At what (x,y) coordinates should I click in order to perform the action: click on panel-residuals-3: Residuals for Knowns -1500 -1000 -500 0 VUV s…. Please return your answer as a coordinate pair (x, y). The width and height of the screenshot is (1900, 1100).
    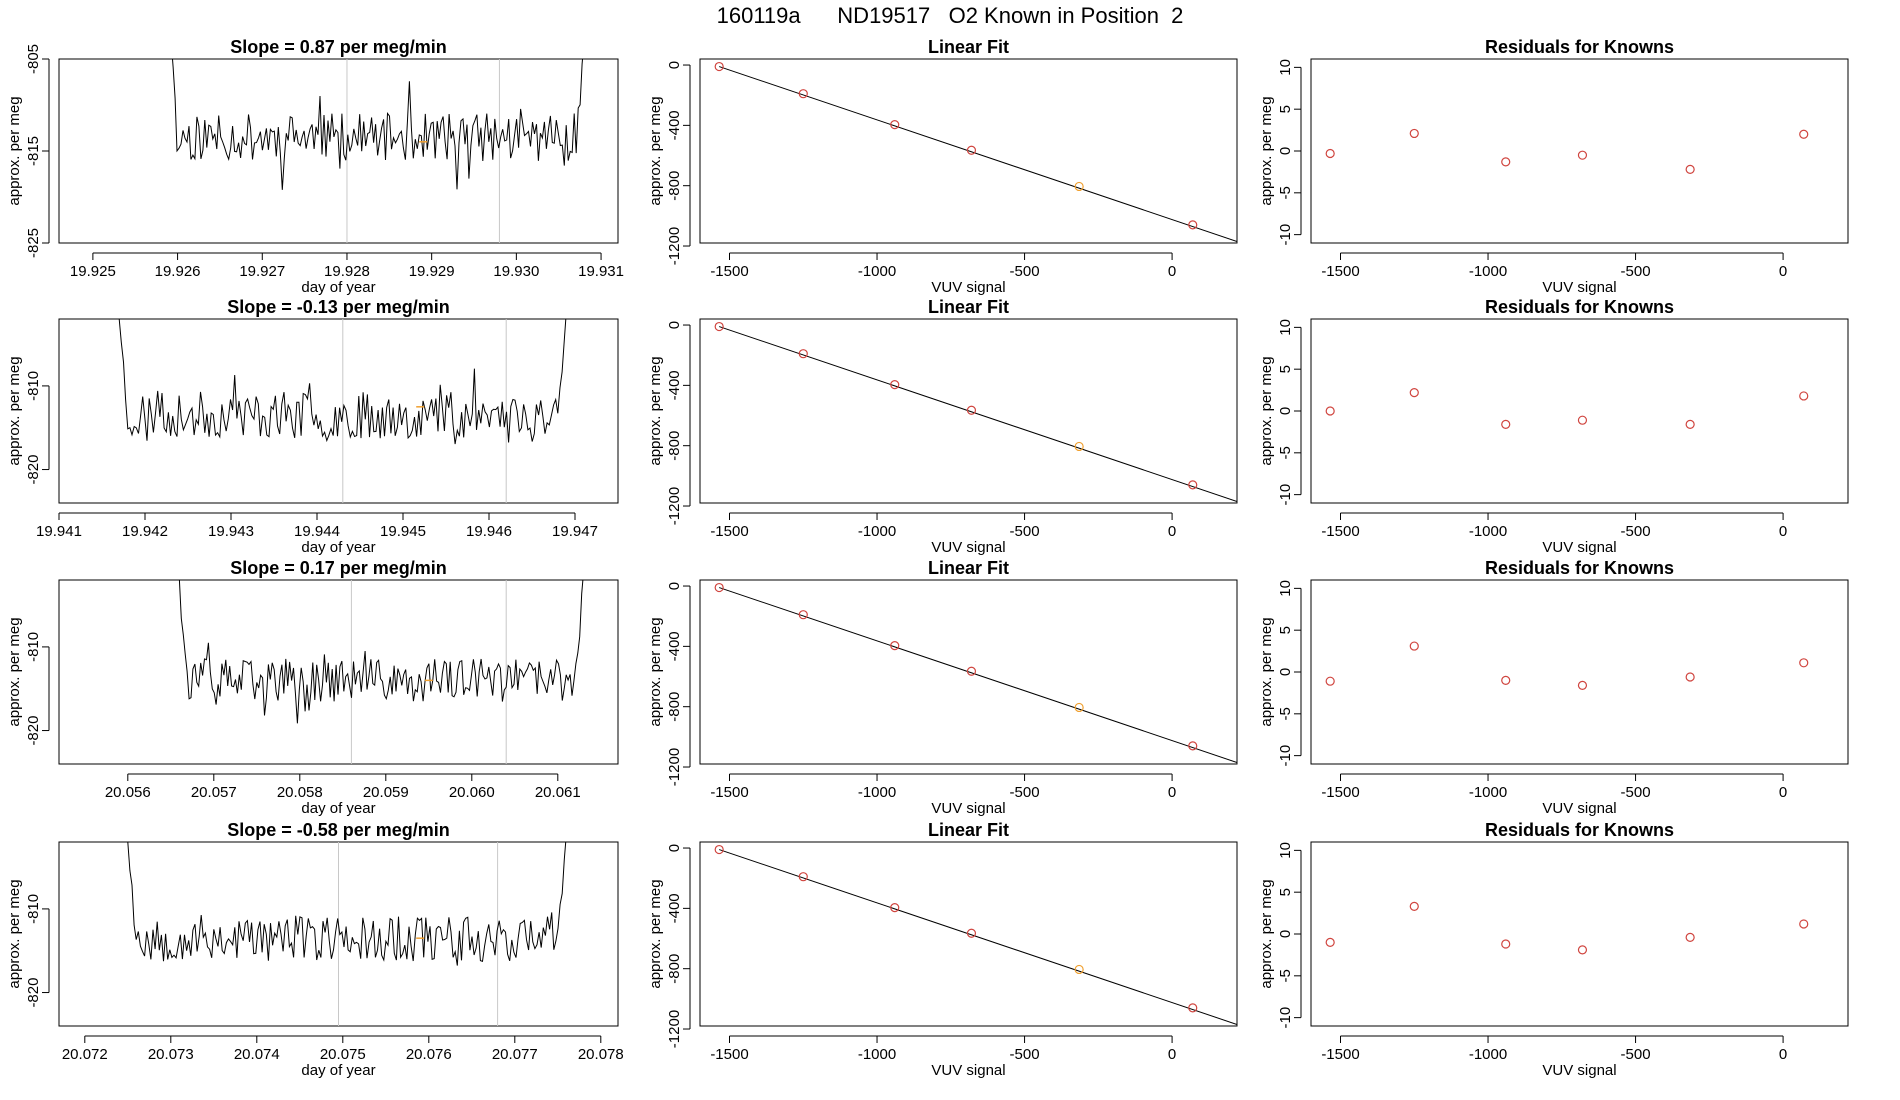
    Looking at the image, I should click on (1553, 687).